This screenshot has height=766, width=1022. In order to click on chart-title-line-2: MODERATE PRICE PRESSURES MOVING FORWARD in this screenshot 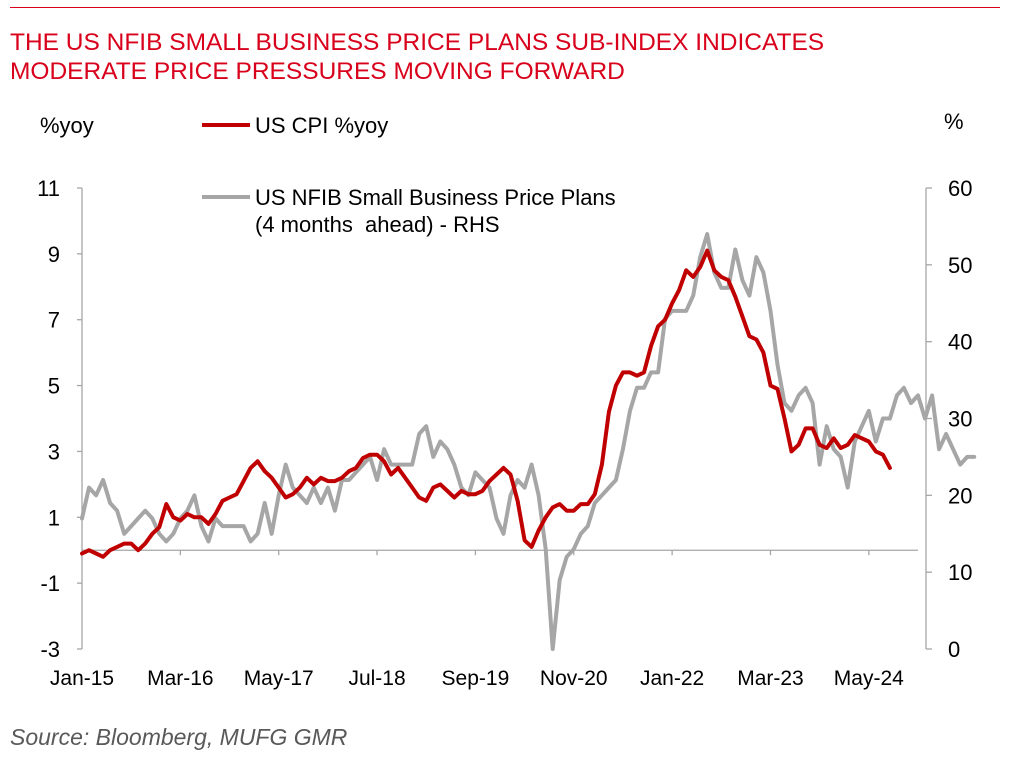, I will do `click(317, 71)`.